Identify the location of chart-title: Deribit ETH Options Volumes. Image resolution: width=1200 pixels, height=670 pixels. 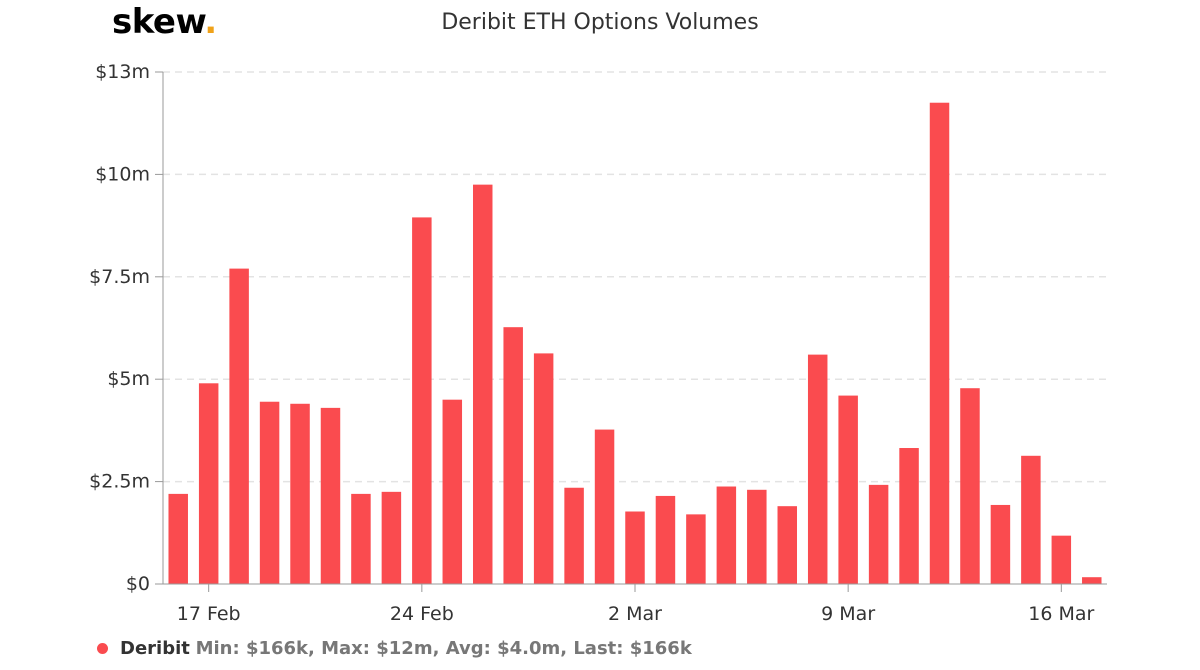
(600, 22).